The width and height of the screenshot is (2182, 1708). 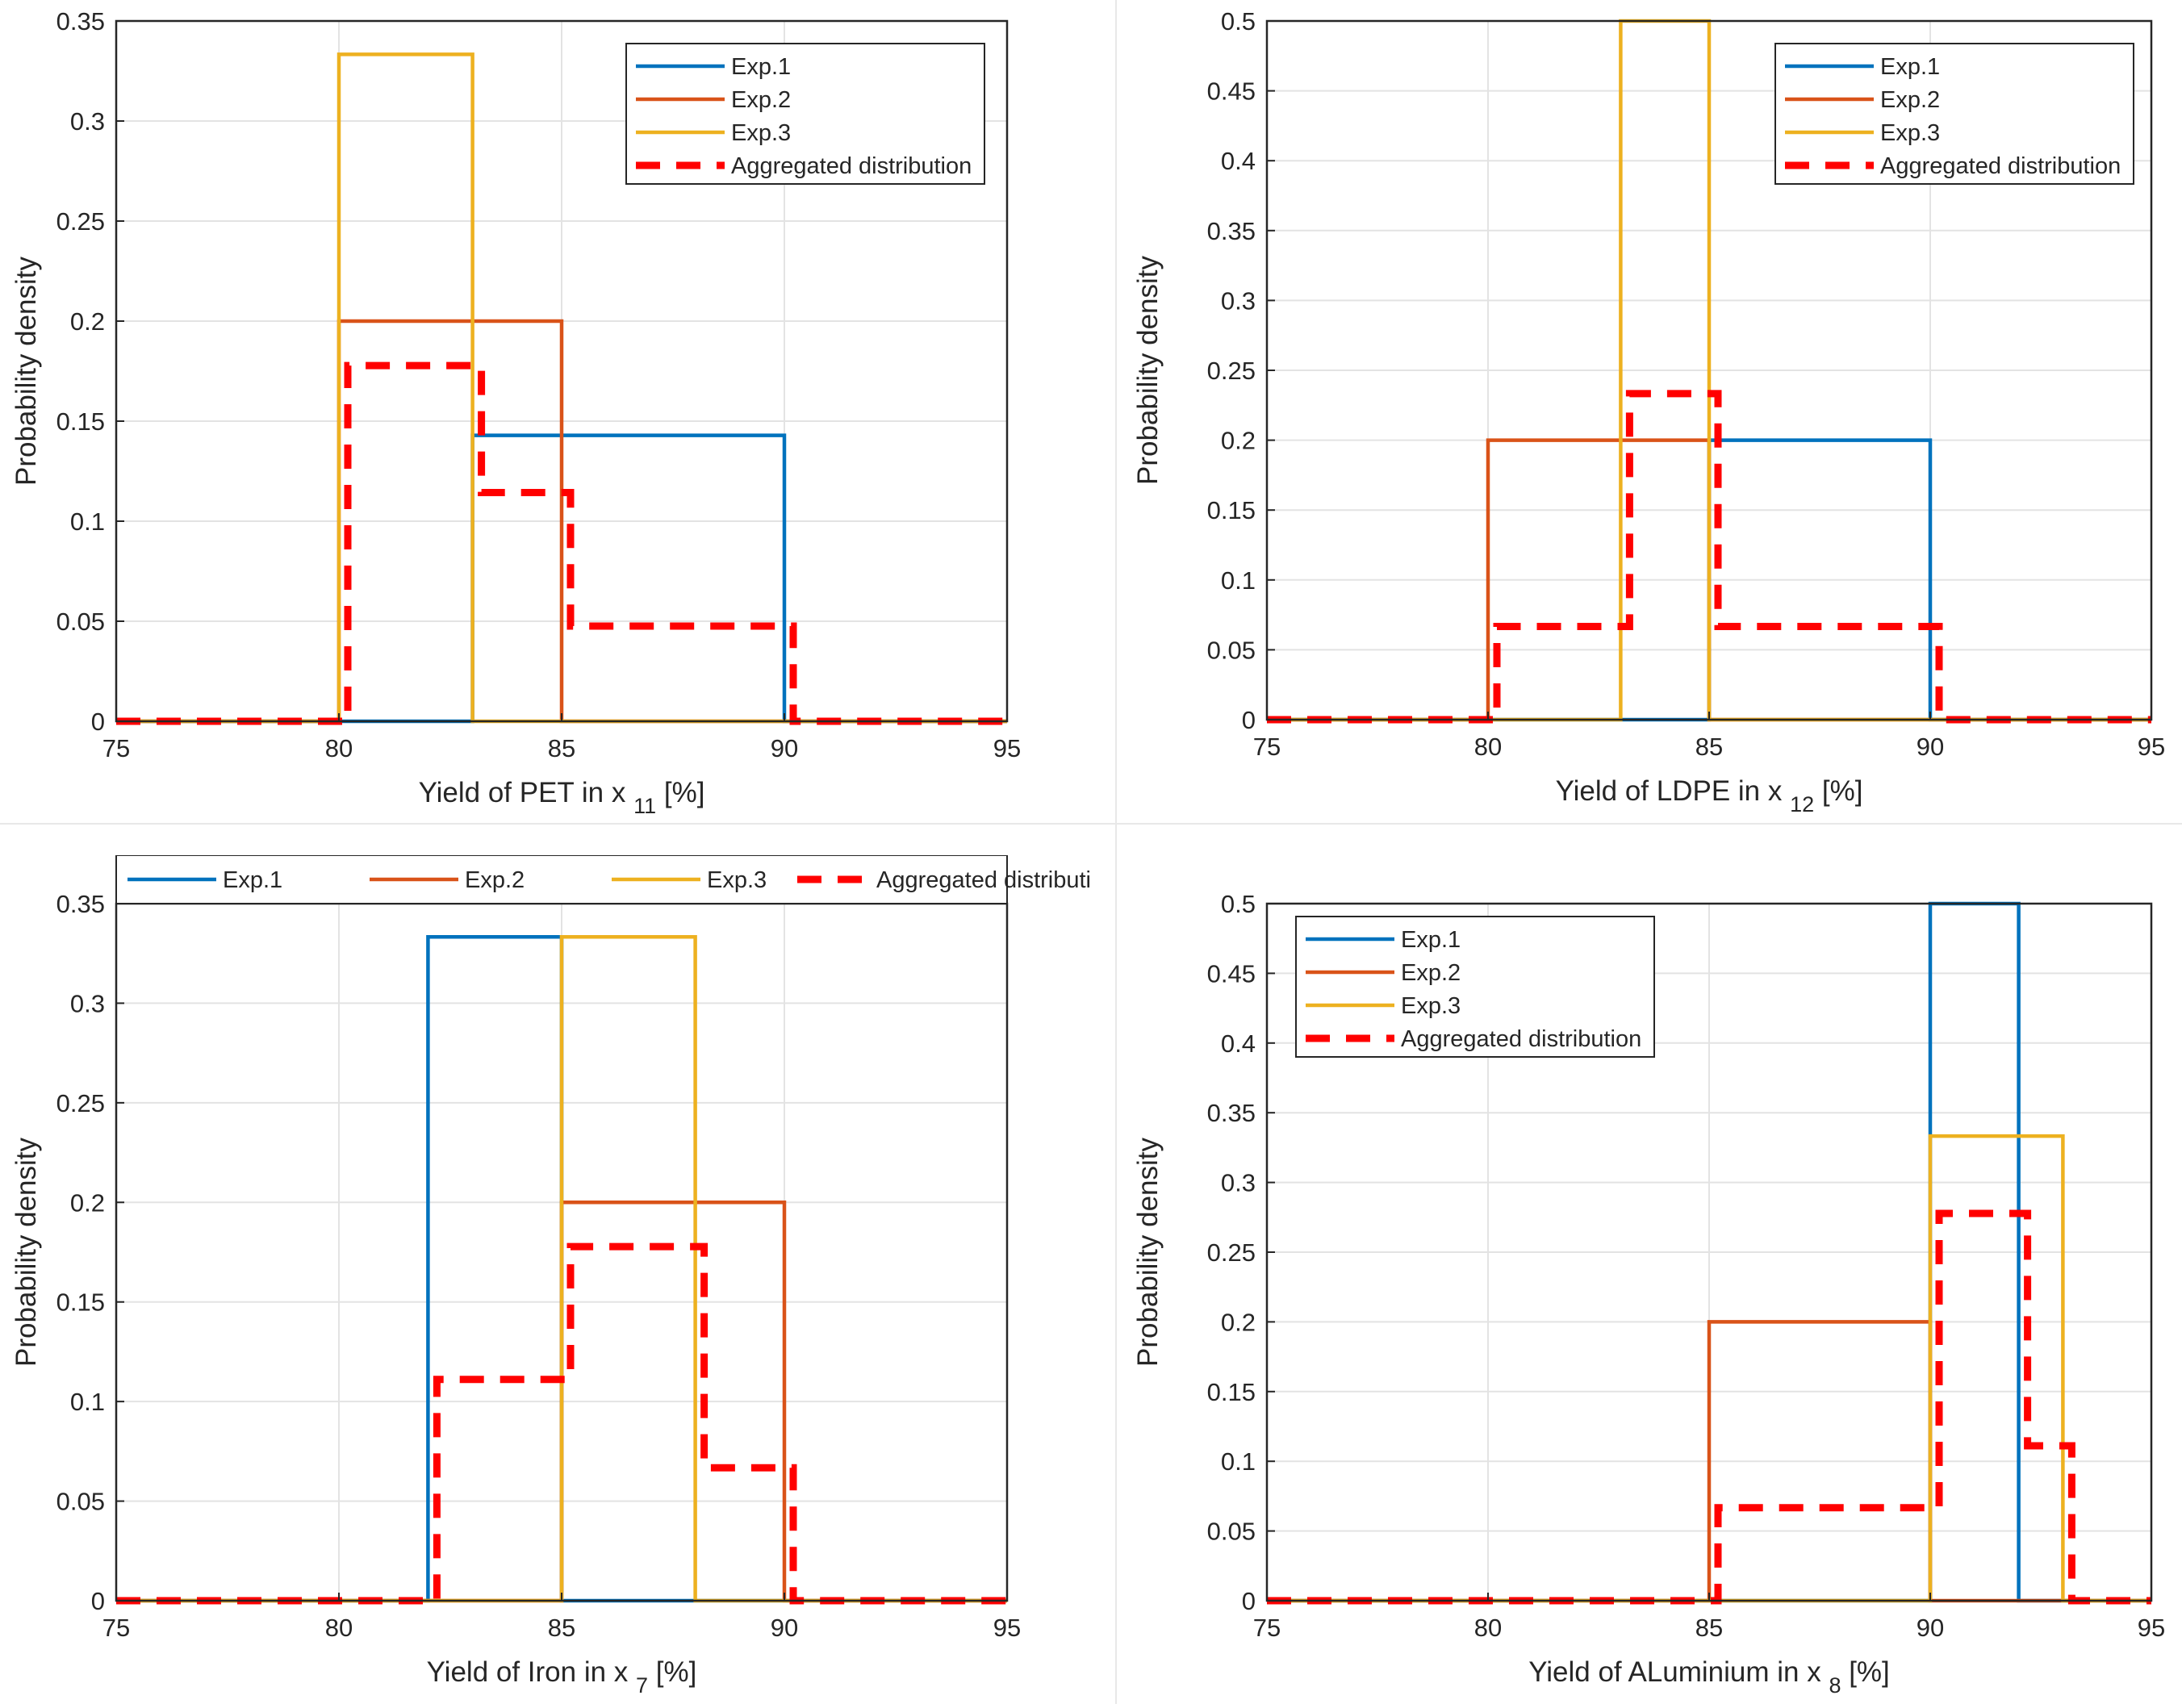 What do you see at coordinates (1091, 824) in the screenshot?
I see `panel-divider-horizontal` at bounding box center [1091, 824].